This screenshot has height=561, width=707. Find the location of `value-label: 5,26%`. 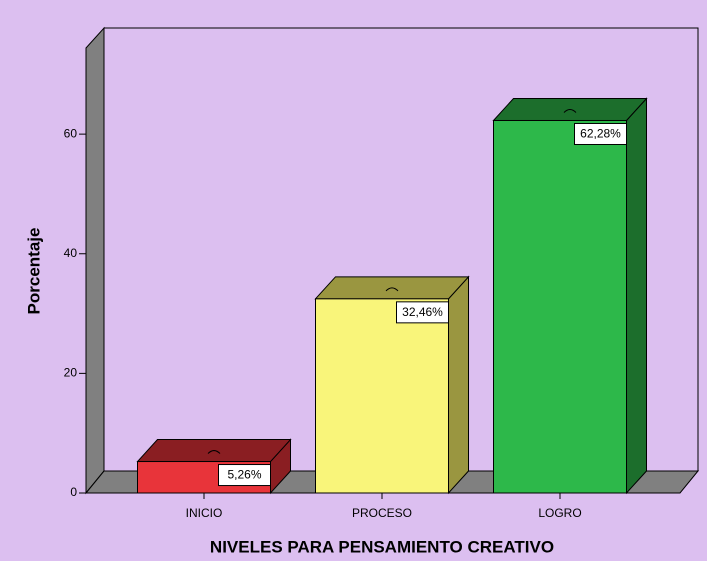

value-label: 5,26% is located at coordinates (244, 475).